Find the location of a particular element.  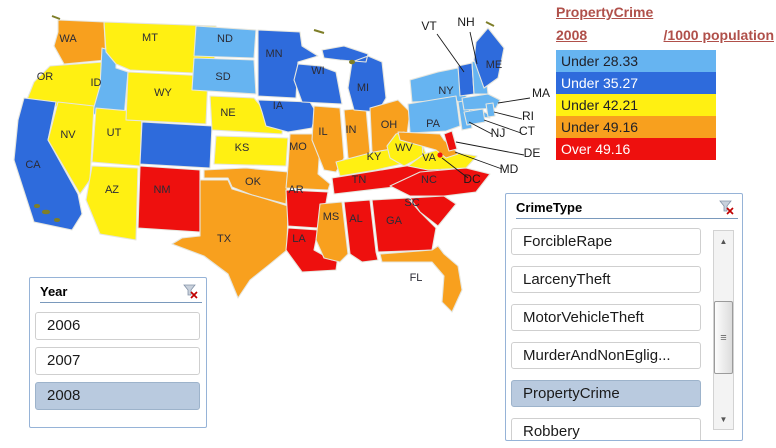

callout-line-ct is located at coordinates (502, 126).